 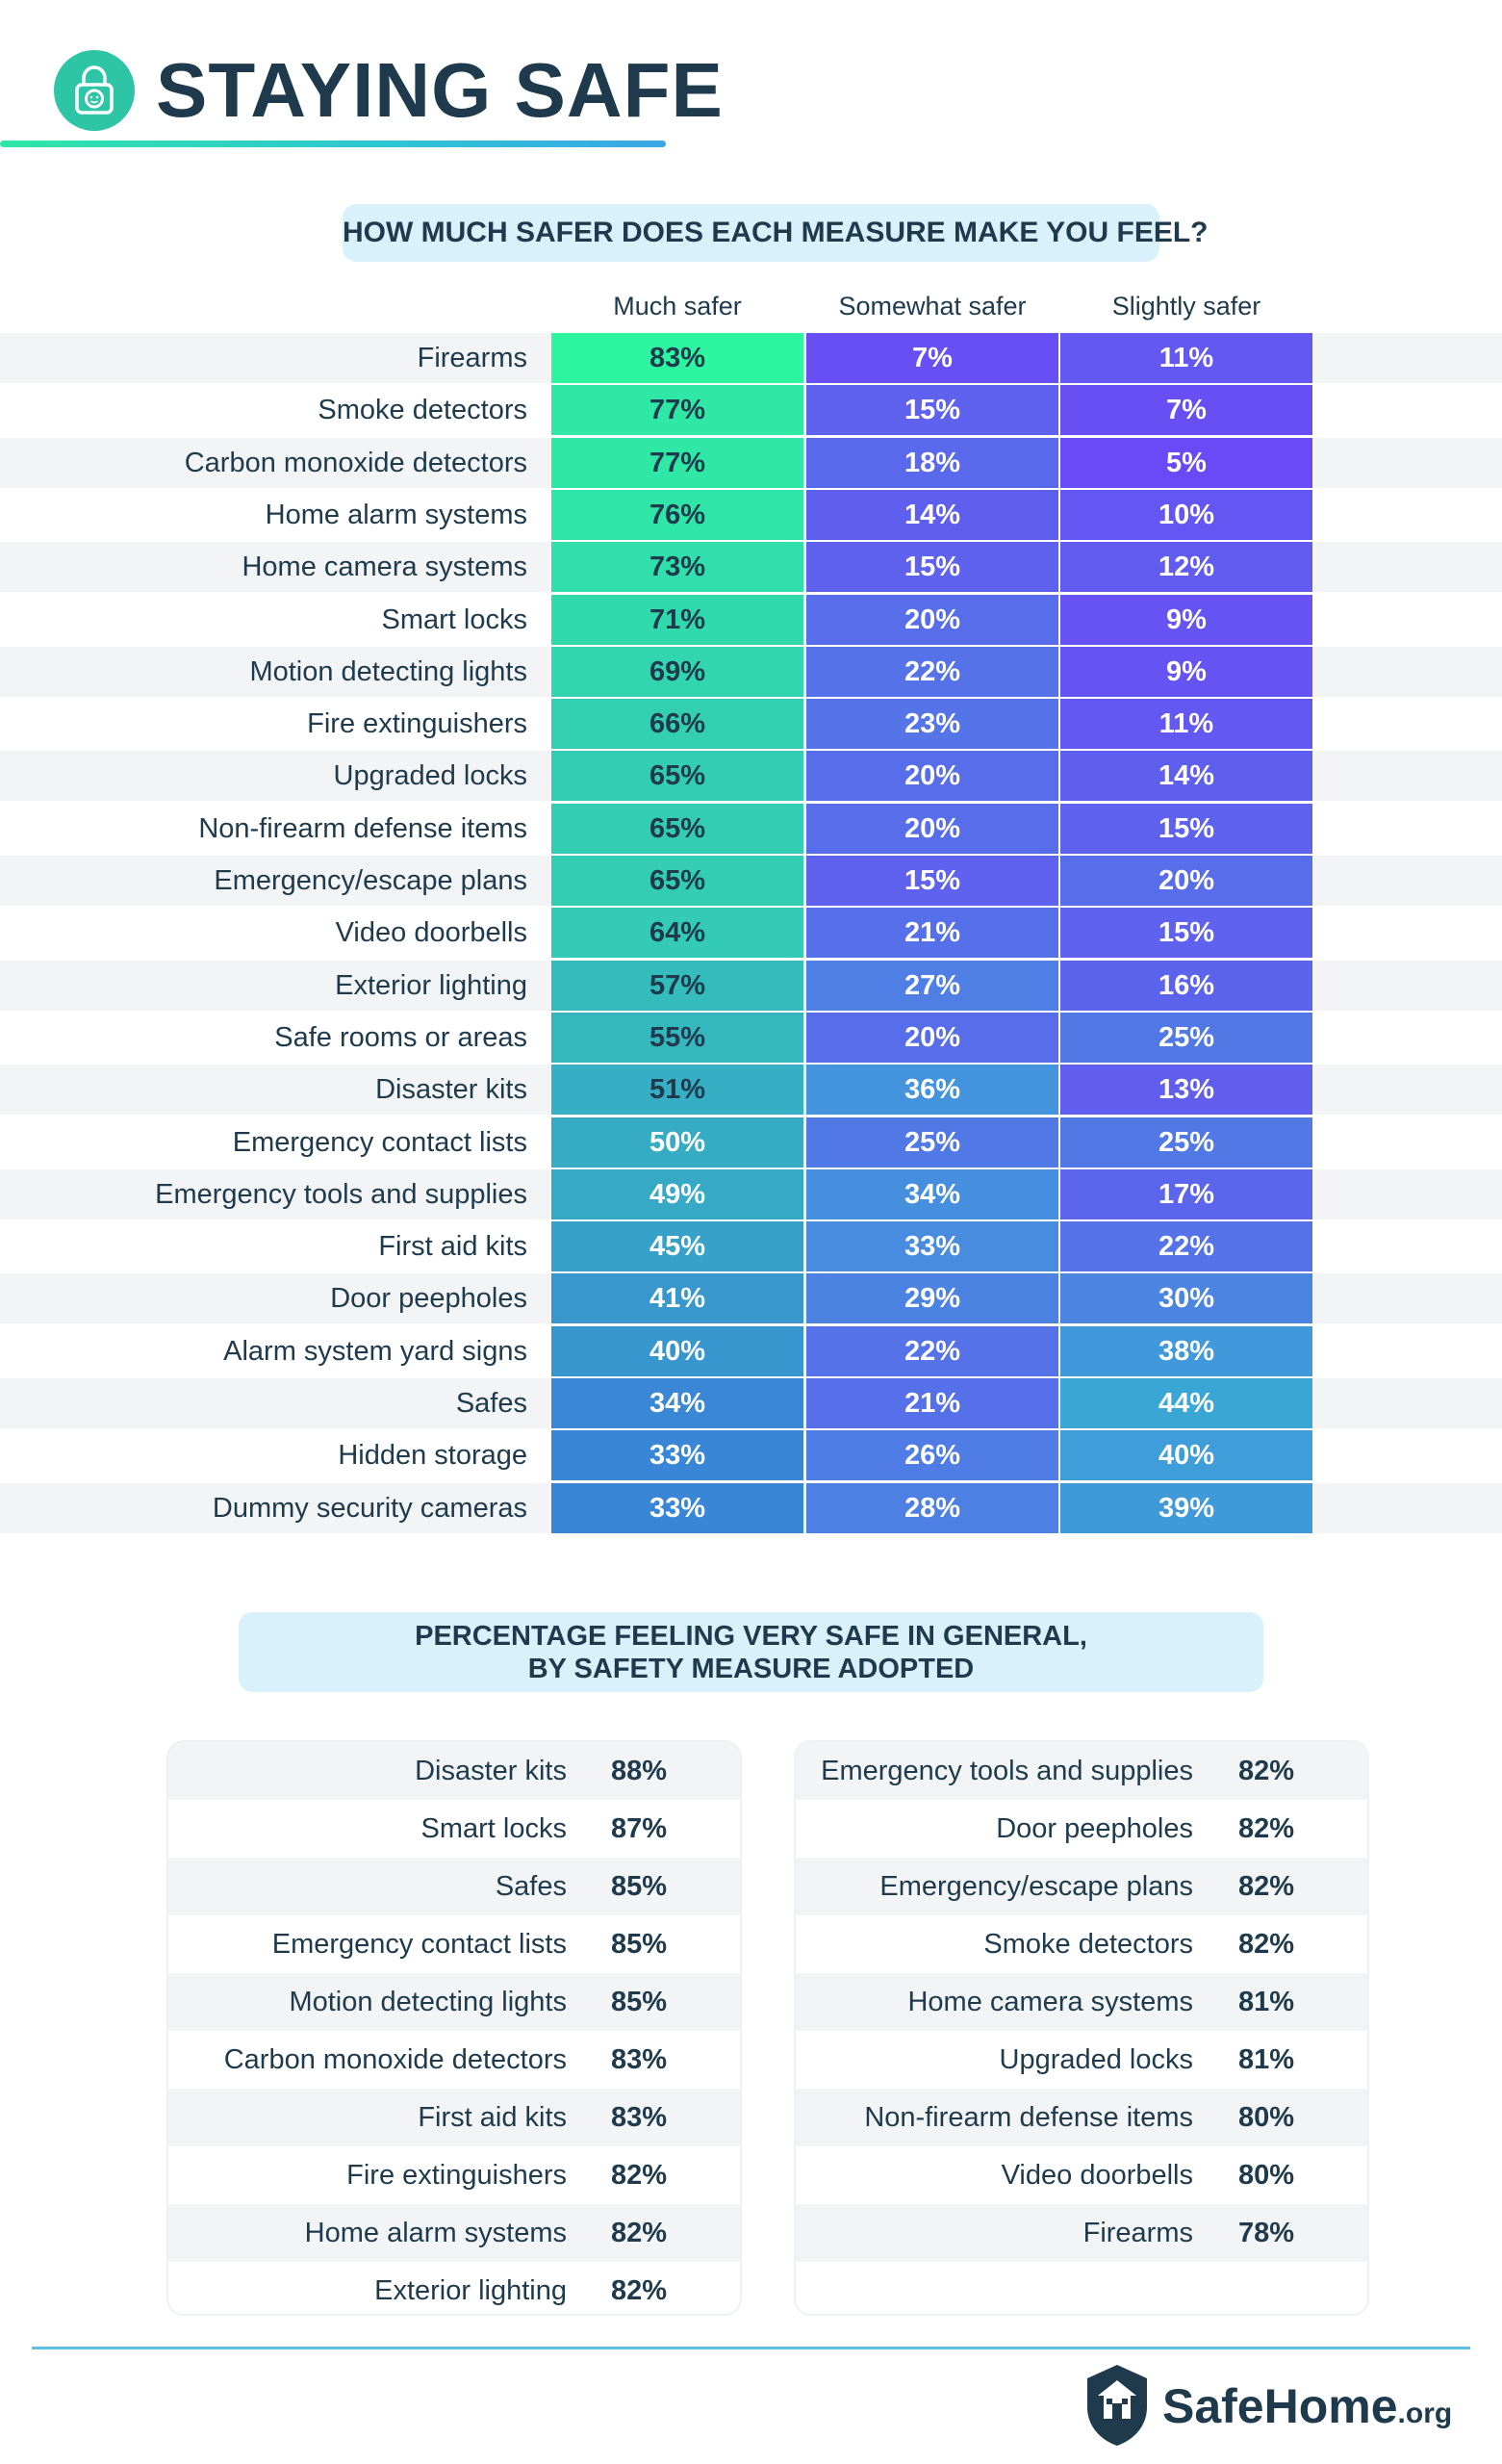 I want to click on heatmap-row: Hidden storage 33% 26% 40%, so click(x=751, y=1455).